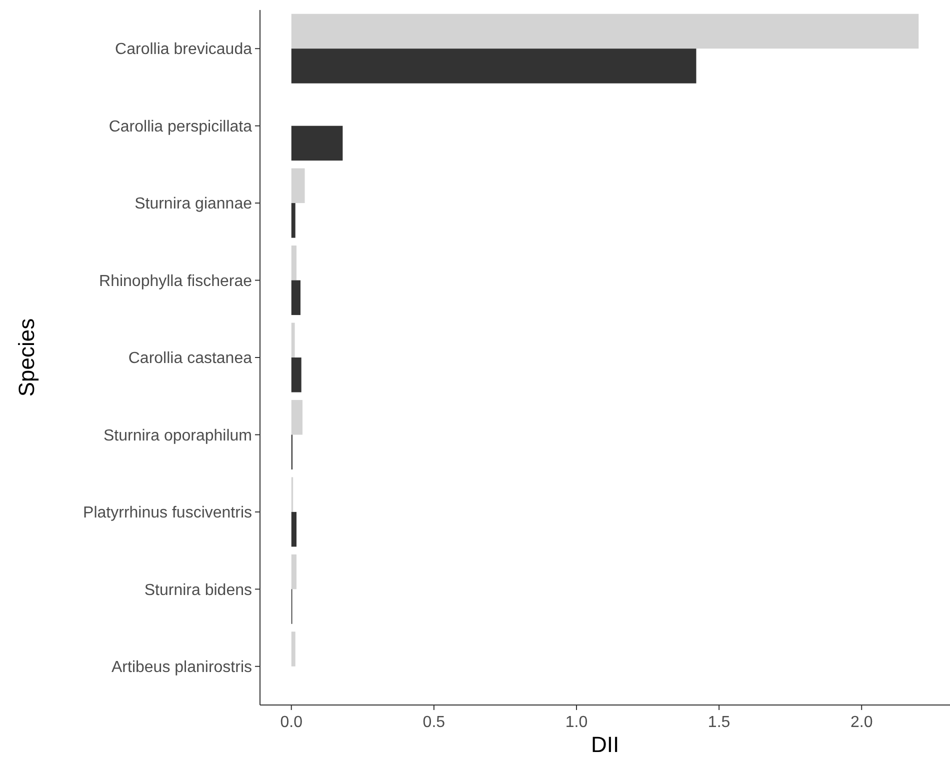  I want to click on y-tick-label: Platyrrhinus fusciventris, so click(167, 513).